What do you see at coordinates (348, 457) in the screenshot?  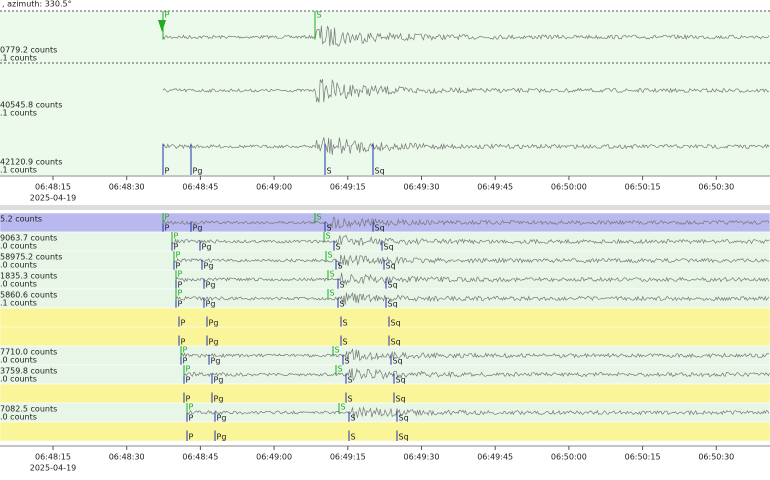 I see `time-tick-label: 06:49:15` at bounding box center [348, 457].